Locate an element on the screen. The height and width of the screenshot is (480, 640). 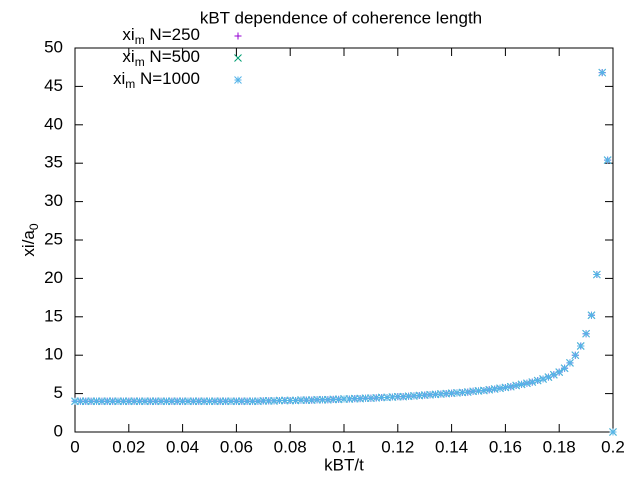
y-tick-label: 10 is located at coordinates (53, 354).